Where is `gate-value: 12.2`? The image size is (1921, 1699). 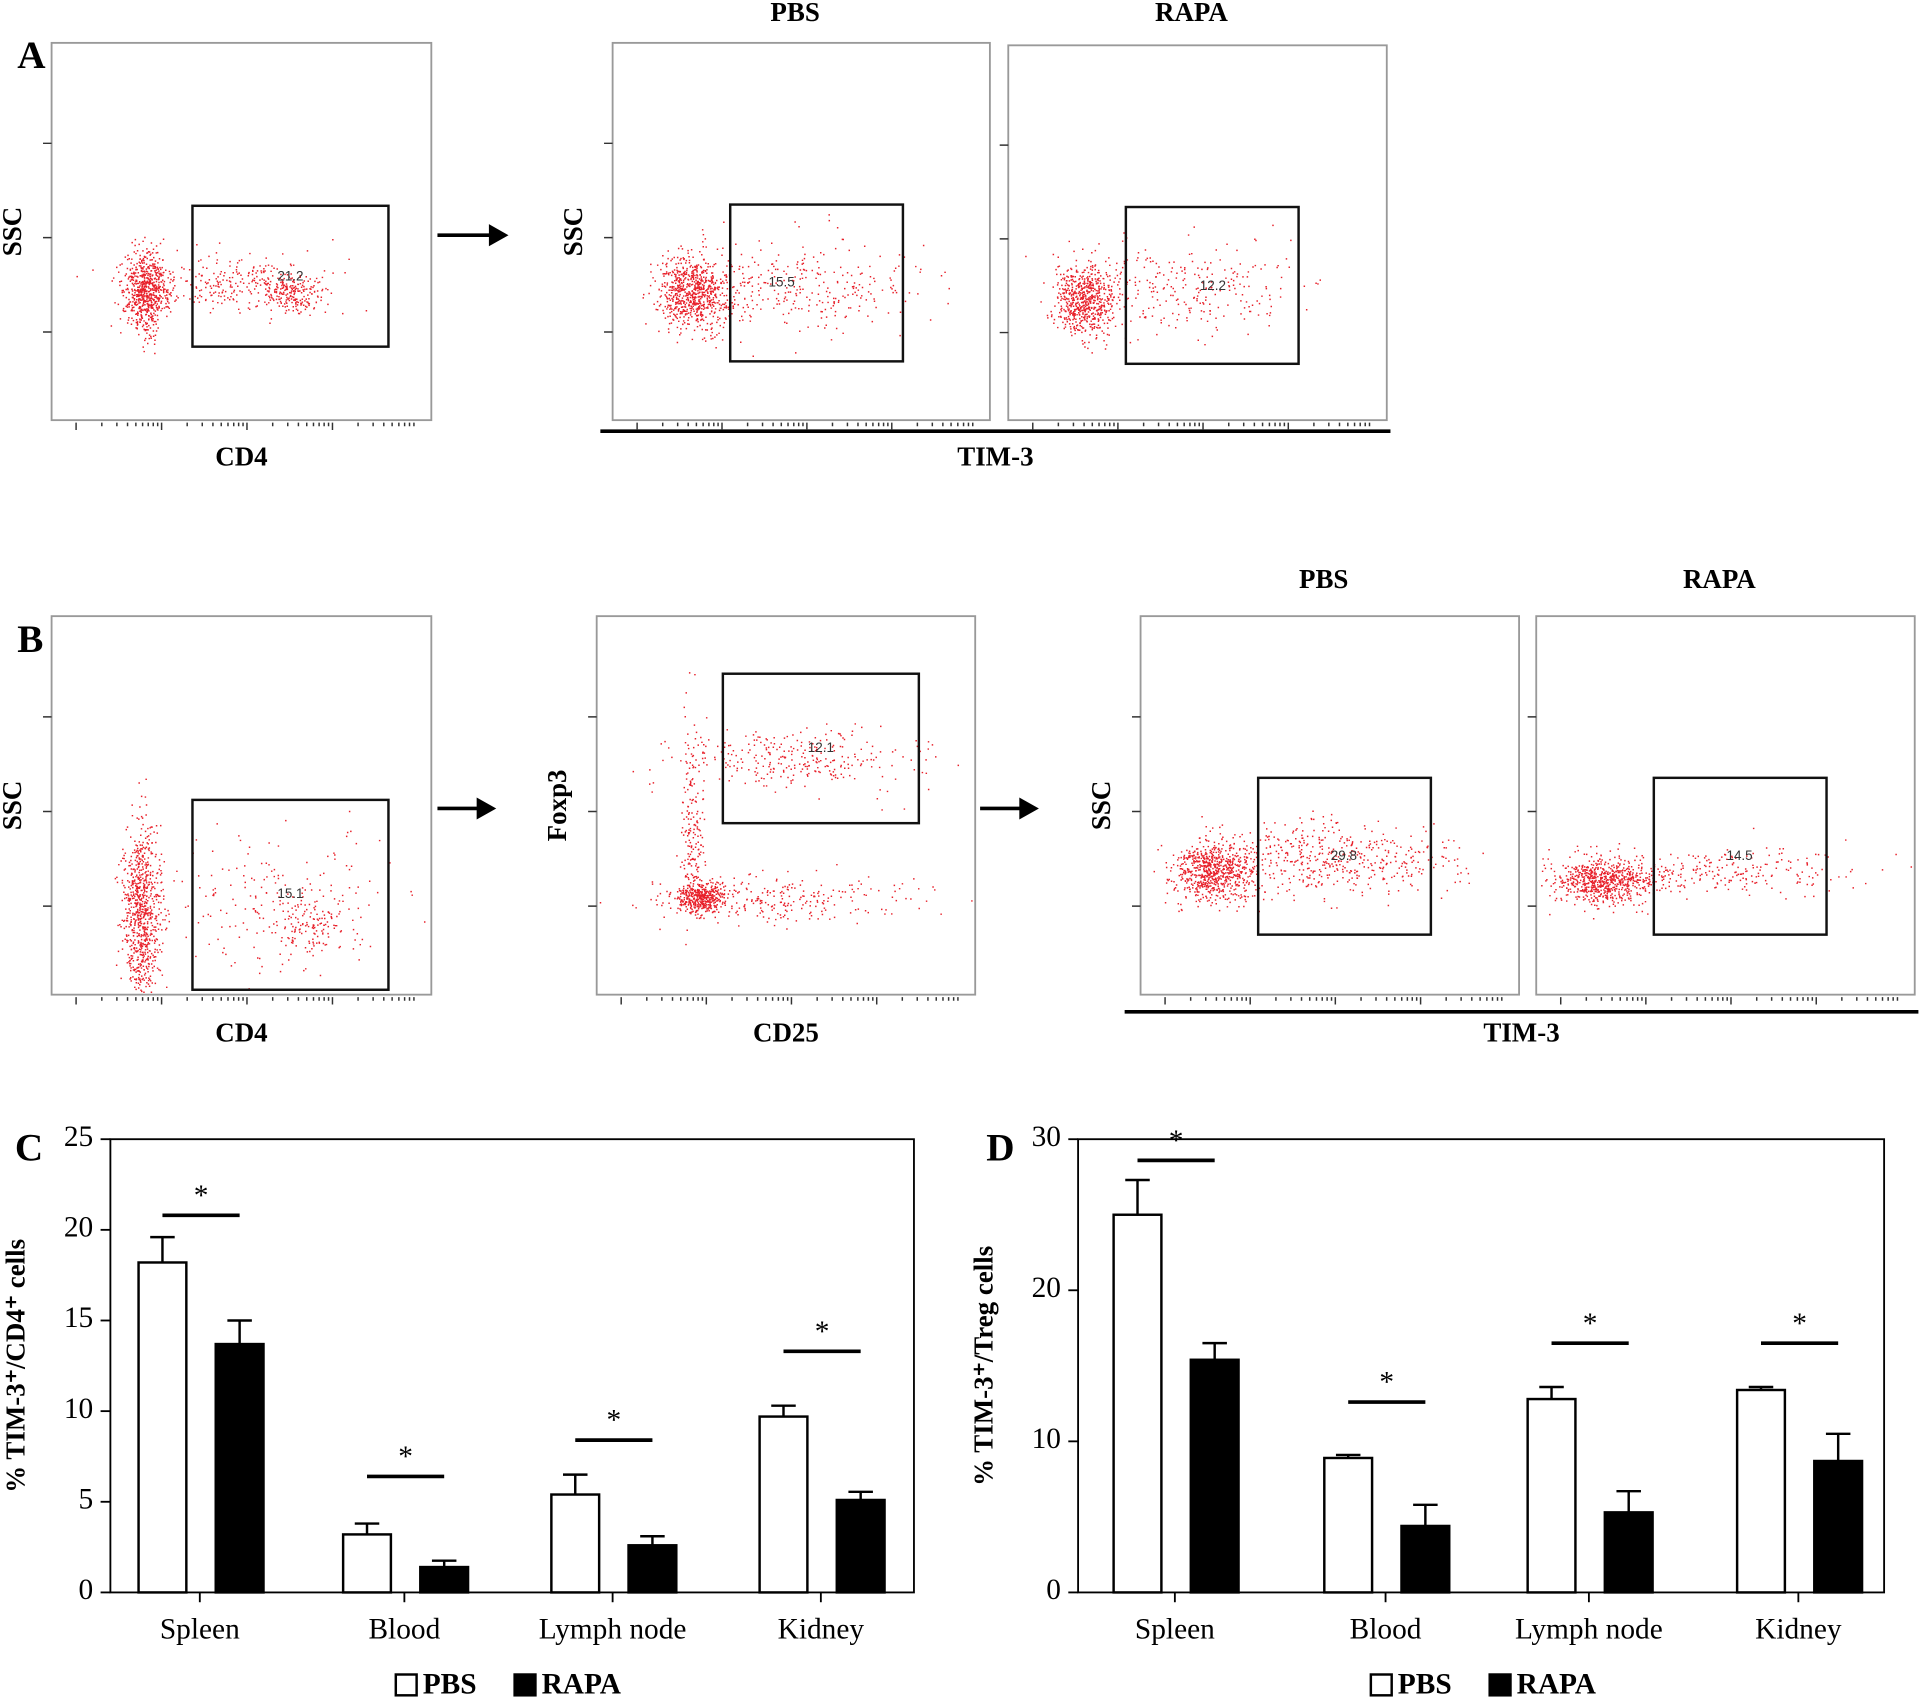 gate-value: 12.2 is located at coordinates (1213, 285).